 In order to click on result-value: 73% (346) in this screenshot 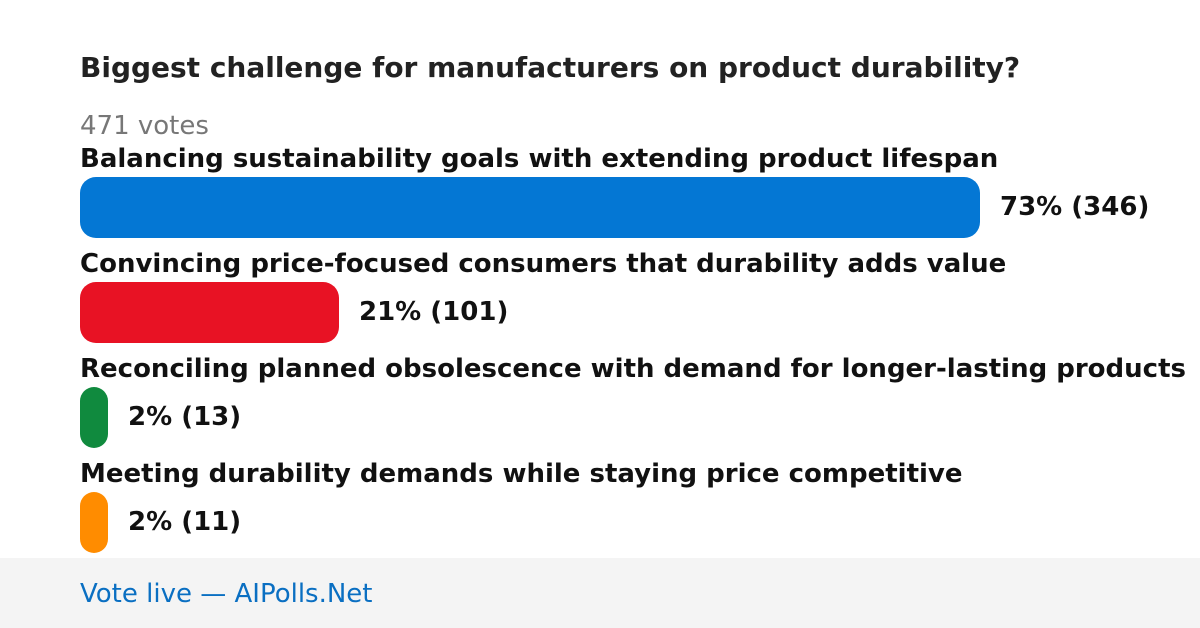, I will do `click(1075, 207)`.